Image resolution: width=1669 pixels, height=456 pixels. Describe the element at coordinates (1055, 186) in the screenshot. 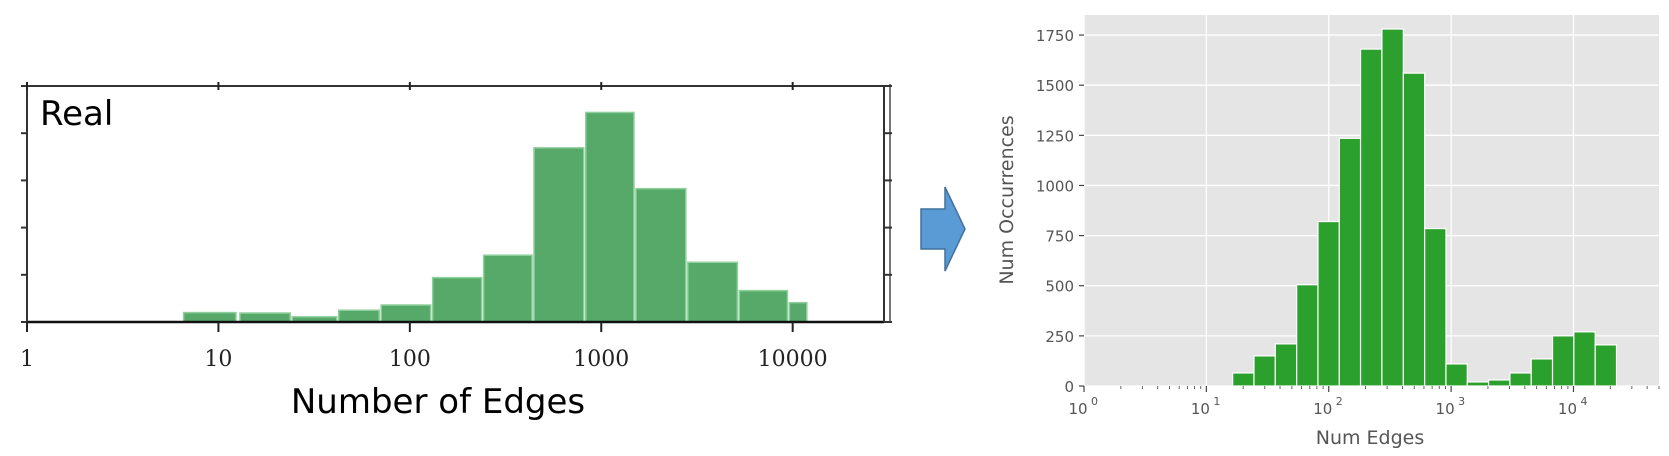

I see `right-y-tick-label: 1000` at that location.